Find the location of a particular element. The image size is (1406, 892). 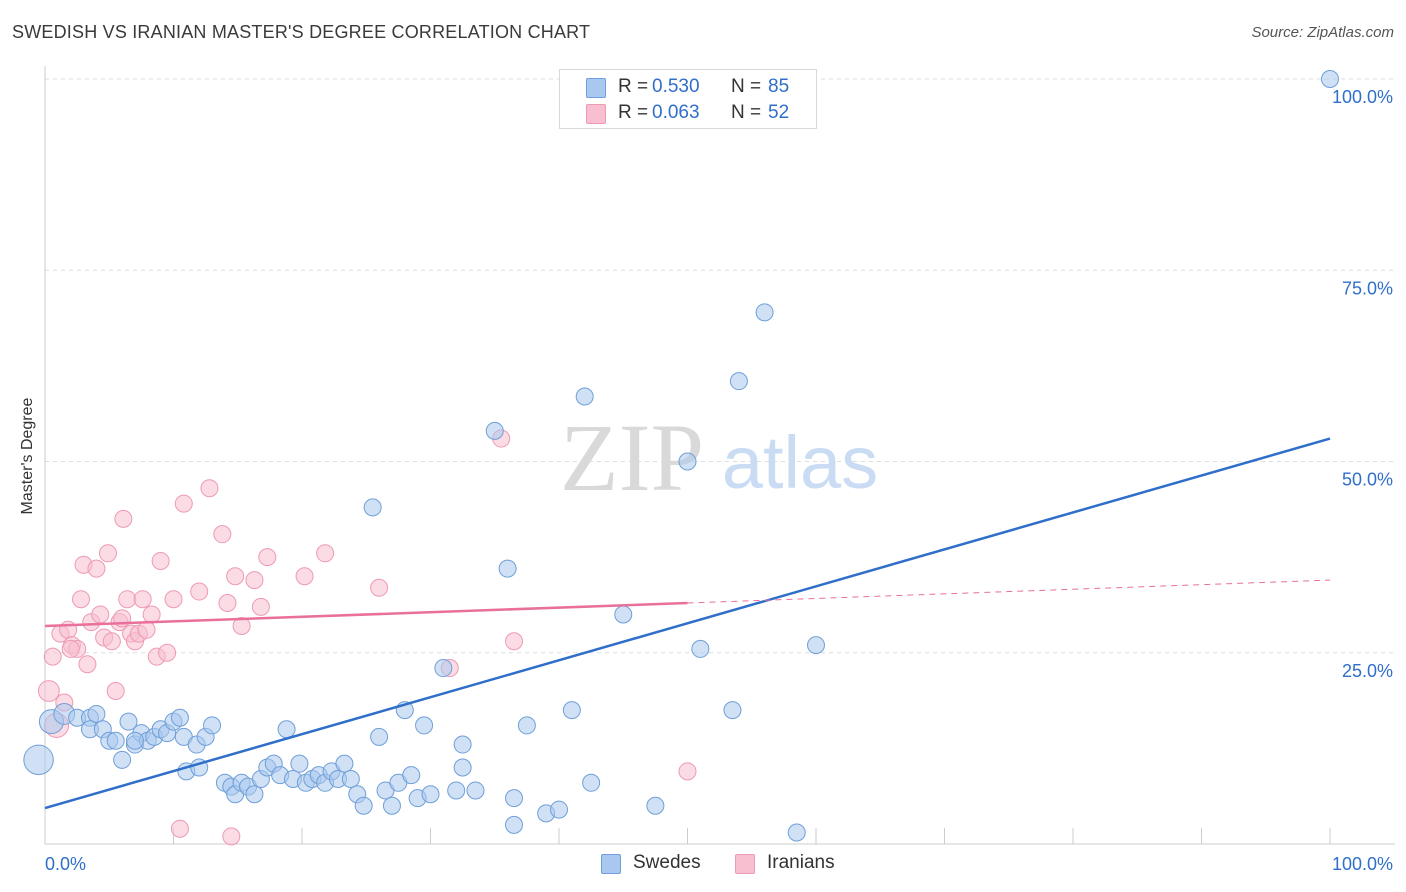

n-value: 85 is located at coordinates (779, 86).